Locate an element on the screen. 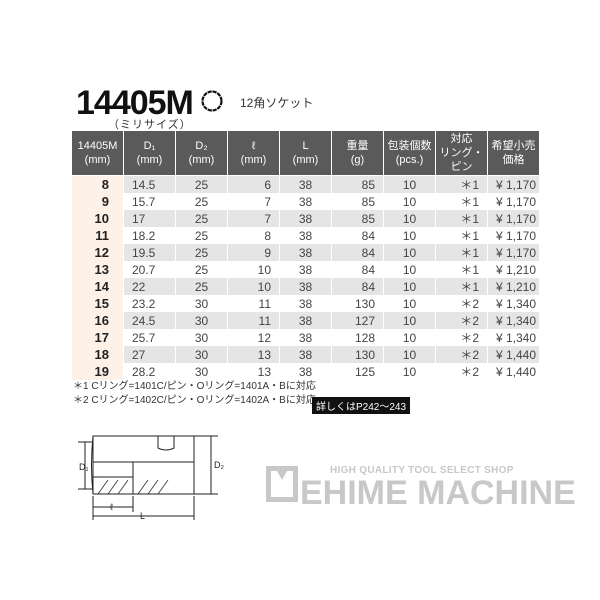  column-header: 重量 (g) is located at coordinates (357, 153).